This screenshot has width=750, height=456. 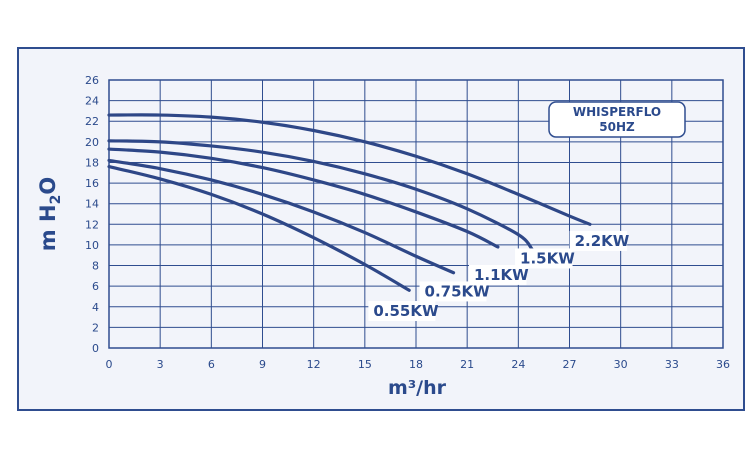 I want to click on x-tick-label: 30, so click(x=621, y=364).